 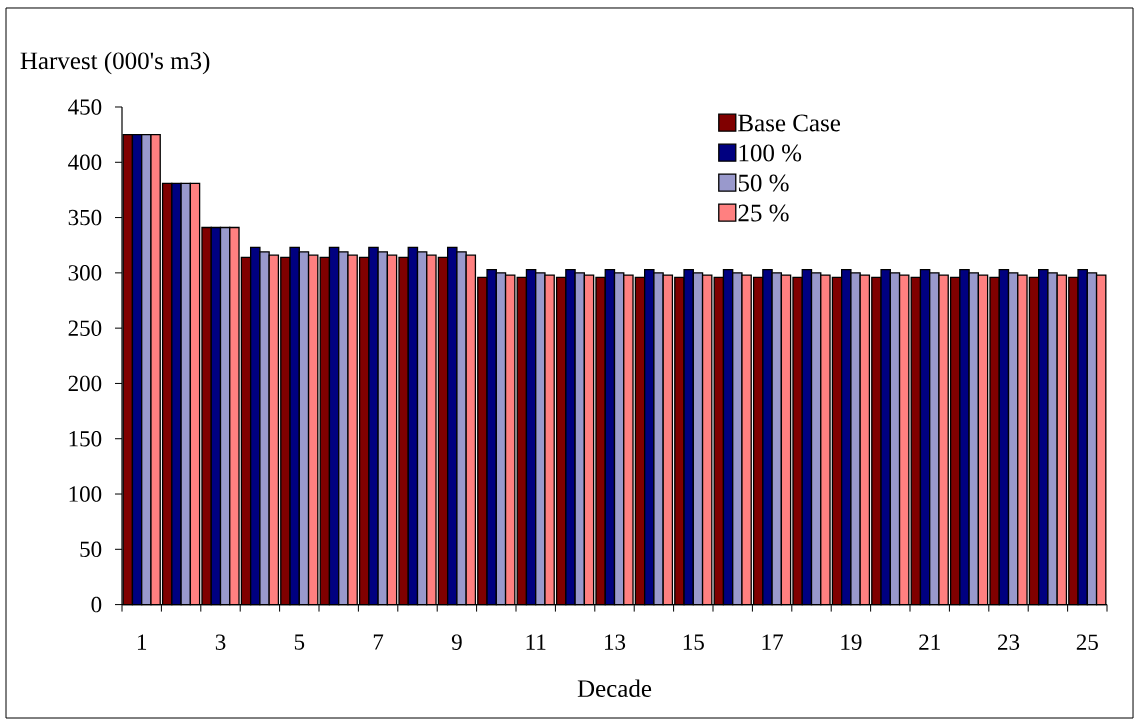 What do you see at coordinates (85, 273) in the screenshot?
I see `y-tick-label: 300` at bounding box center [85, 273].